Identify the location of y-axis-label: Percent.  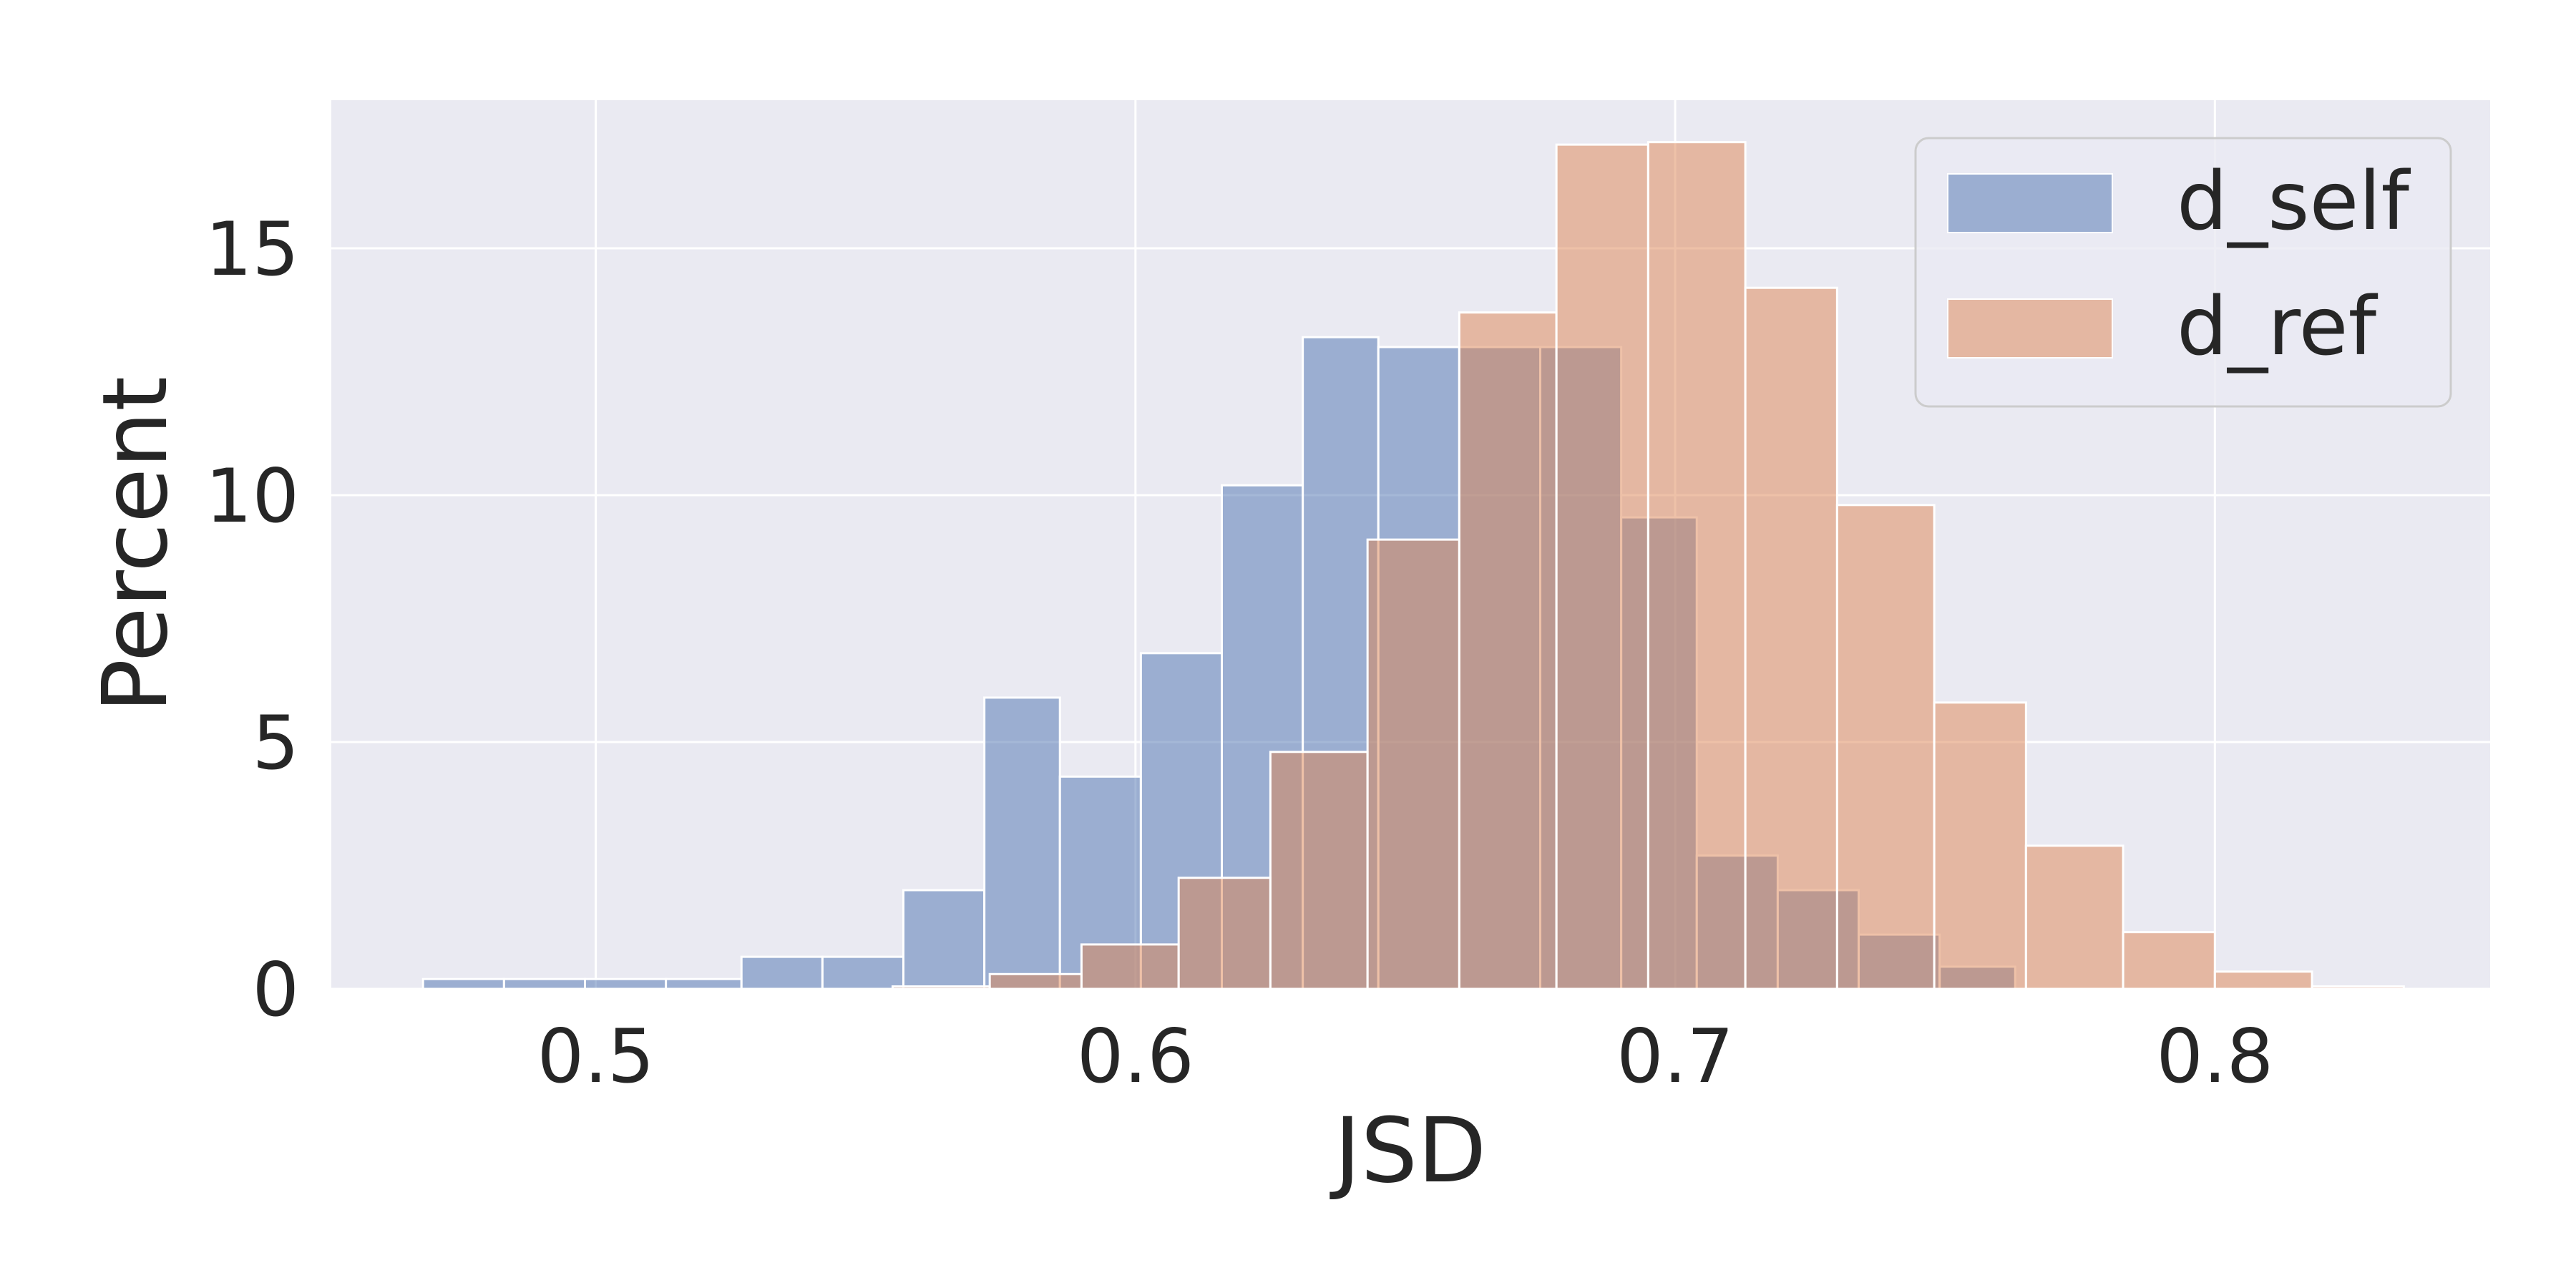
(135, 544).